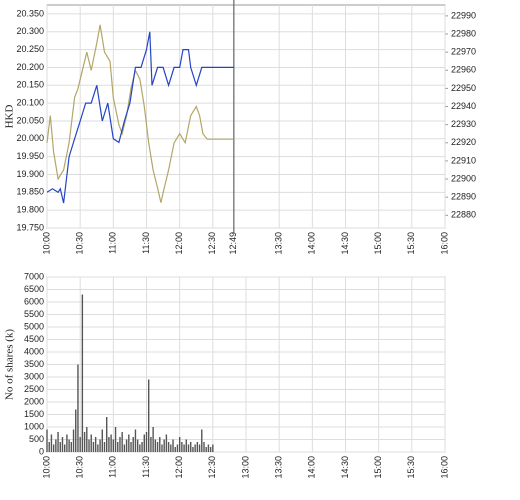  What do you see at coordinates (463, 33) in the screenshot?
I see `y2-tick-label: 22980` at bounding box center [463, 33].